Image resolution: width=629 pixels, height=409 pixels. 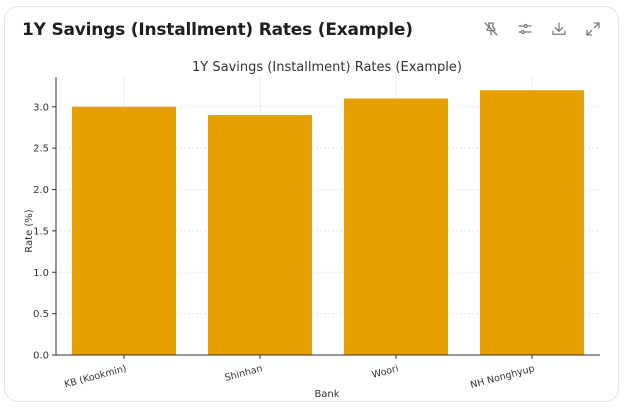 I want to click on download-button, so click(x=559, y=31).